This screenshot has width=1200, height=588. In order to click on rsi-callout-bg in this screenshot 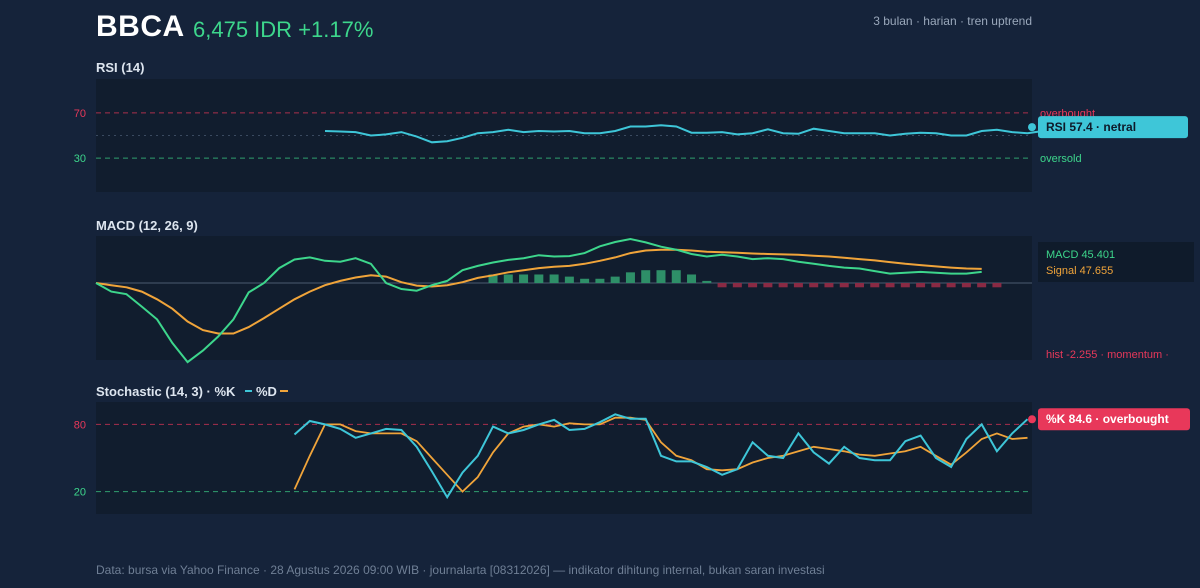, I will do `click(1113, 127)`.